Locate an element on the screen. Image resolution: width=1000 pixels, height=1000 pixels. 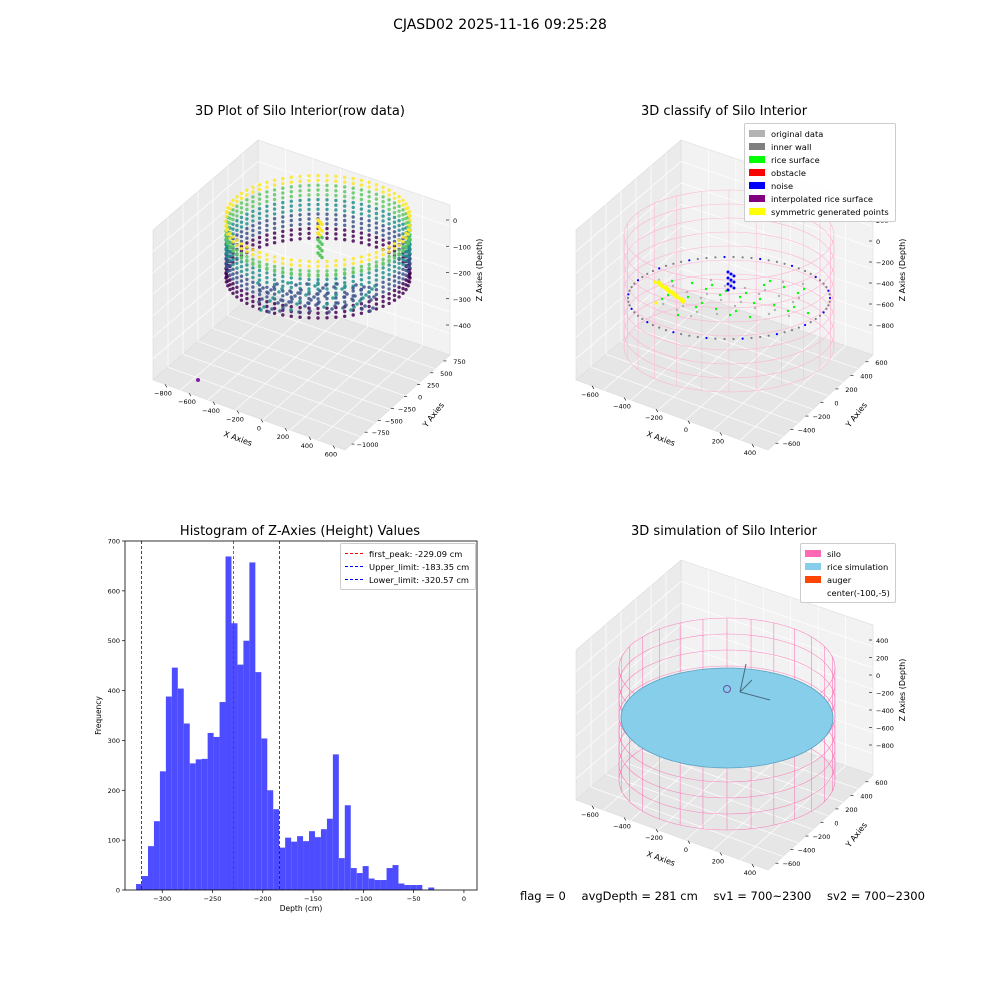
legend-swatch is located at coordinates (757, 146).